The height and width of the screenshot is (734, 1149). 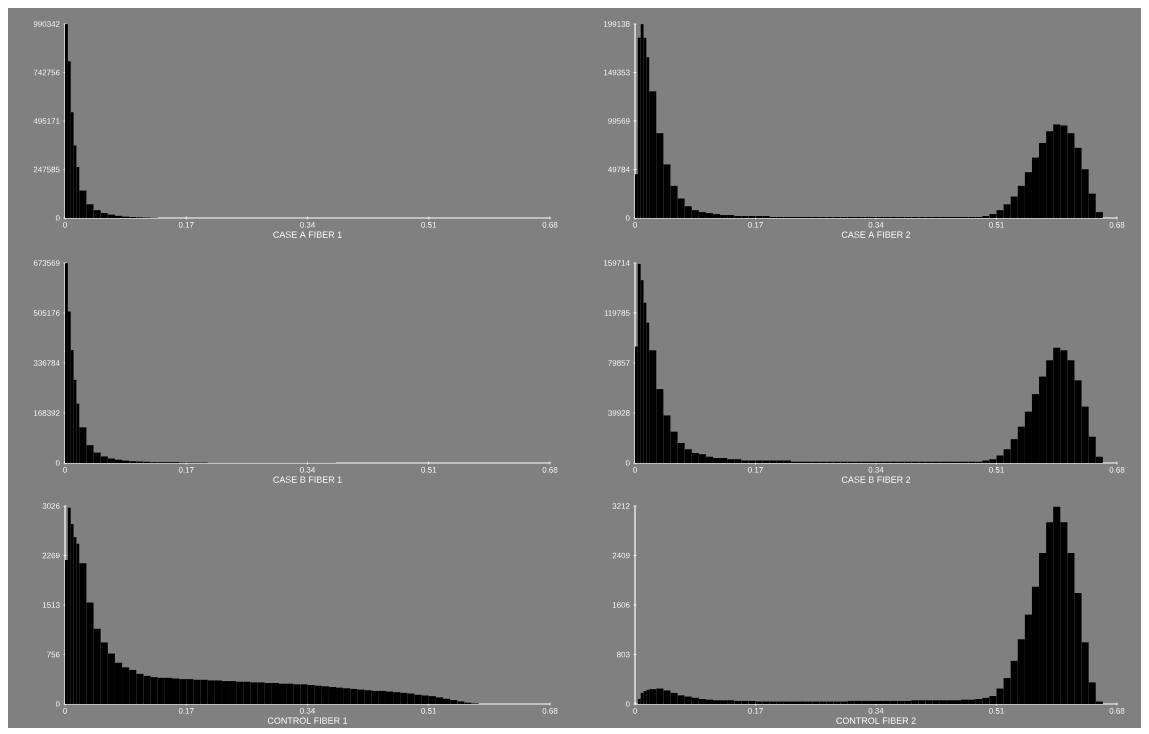 I want to click on x-axis-title: CASE A FIBER 2, so click(x=876, y=234).